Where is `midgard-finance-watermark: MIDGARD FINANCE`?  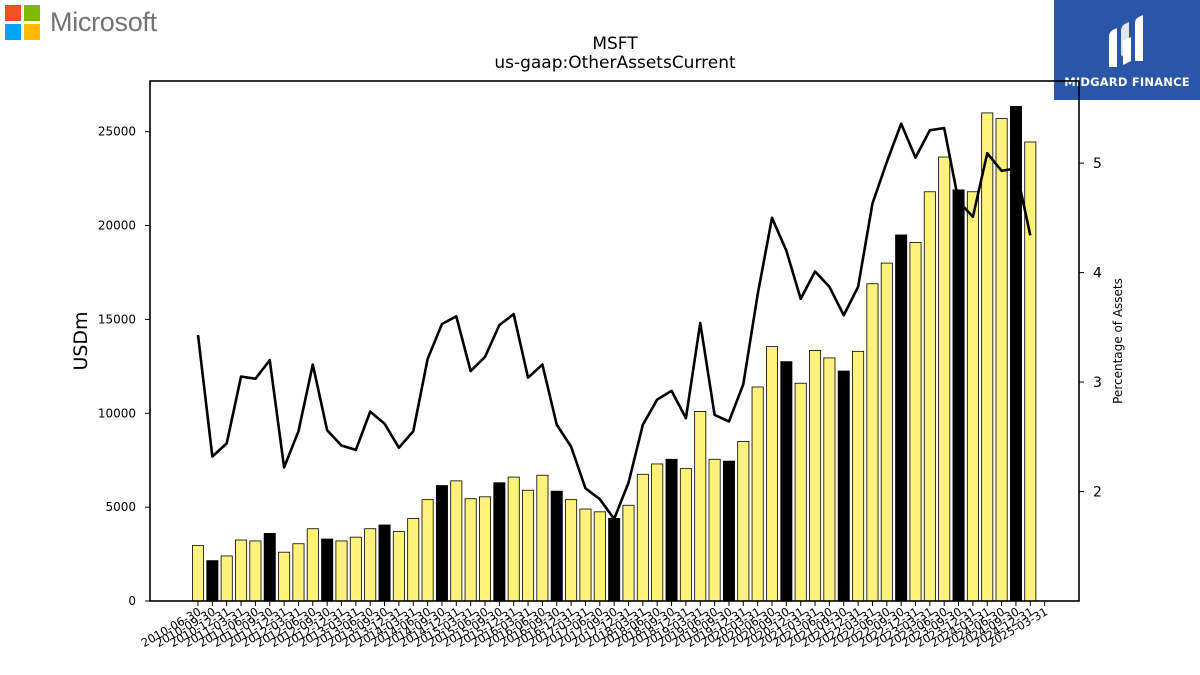 midgard-finance-watermark: MIDGARD FINANCE is located at coordinates (1127, 50).